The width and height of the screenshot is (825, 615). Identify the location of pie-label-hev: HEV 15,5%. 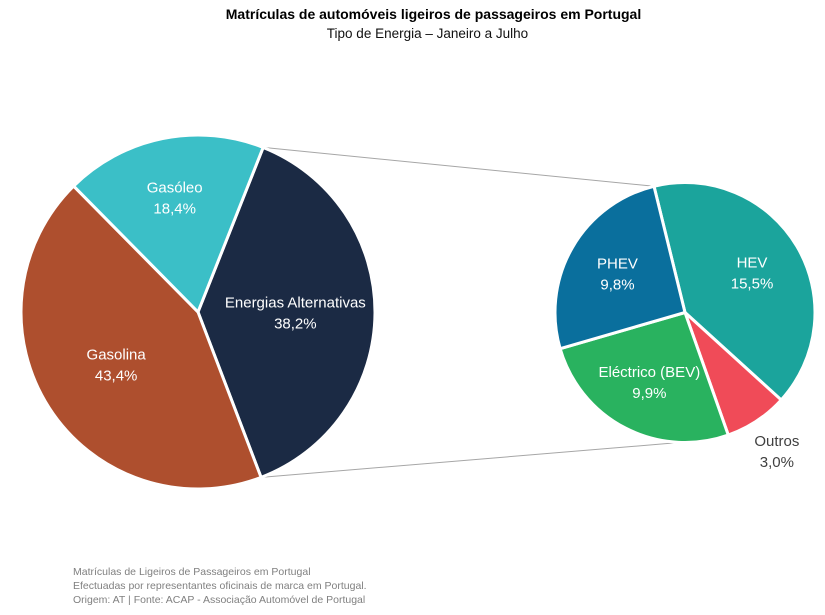
(752, 274).